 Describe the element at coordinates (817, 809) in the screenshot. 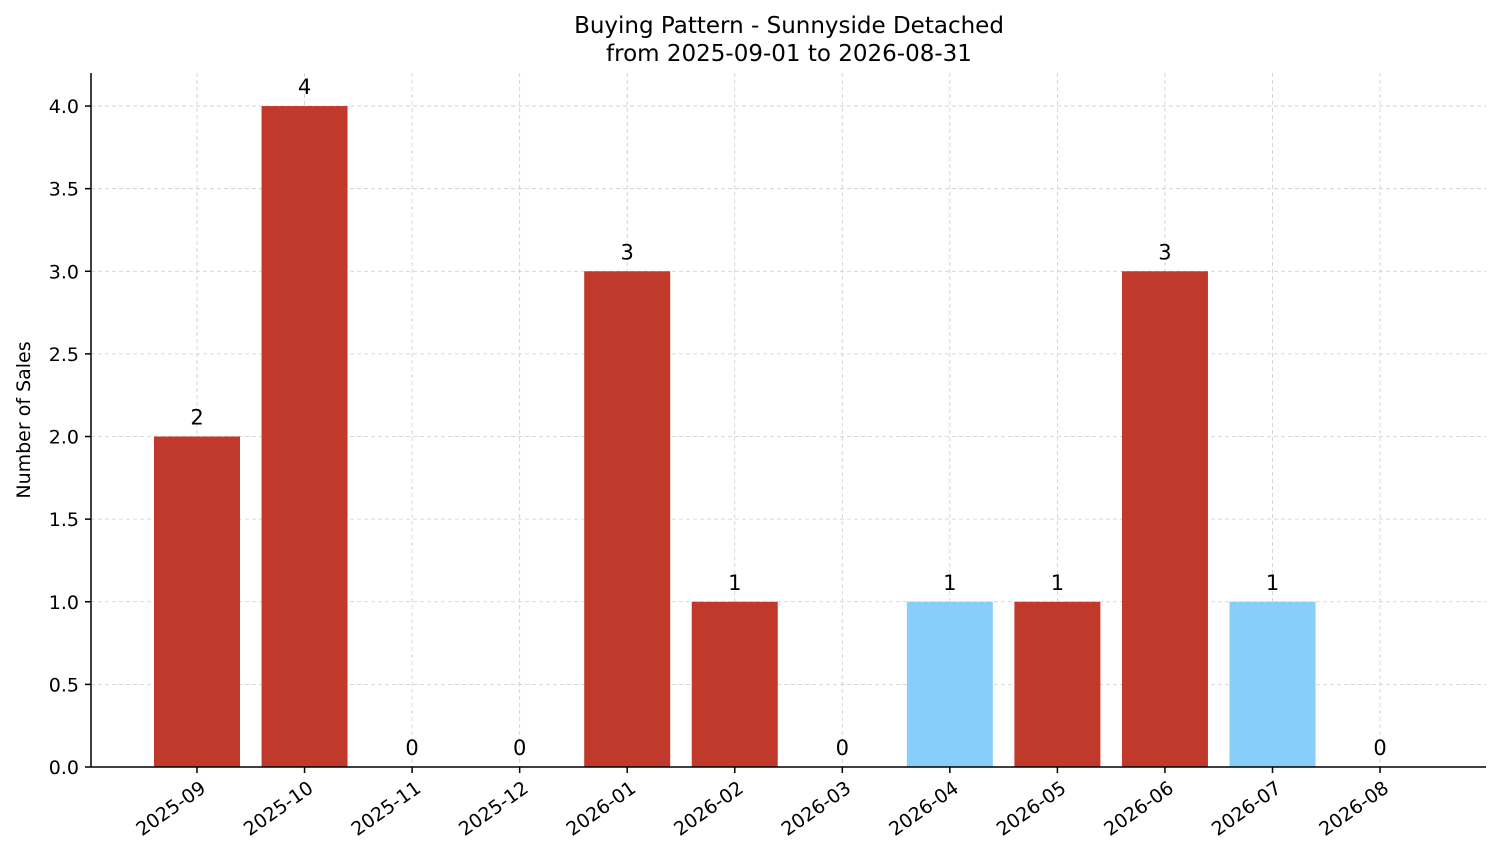

I see `x-tick-label: 2026-03` at that location.